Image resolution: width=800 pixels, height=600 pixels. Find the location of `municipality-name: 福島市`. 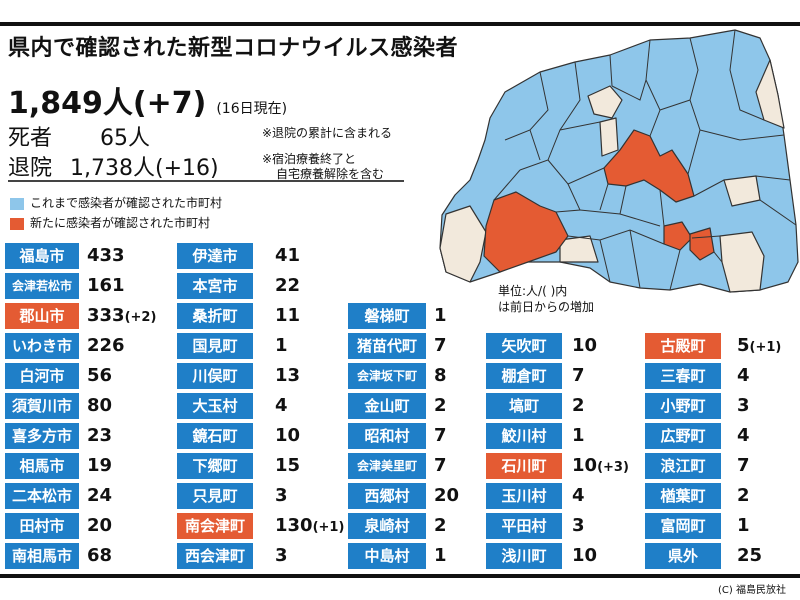

municipality-name: 福島市 is located at coordinates (42, 256).